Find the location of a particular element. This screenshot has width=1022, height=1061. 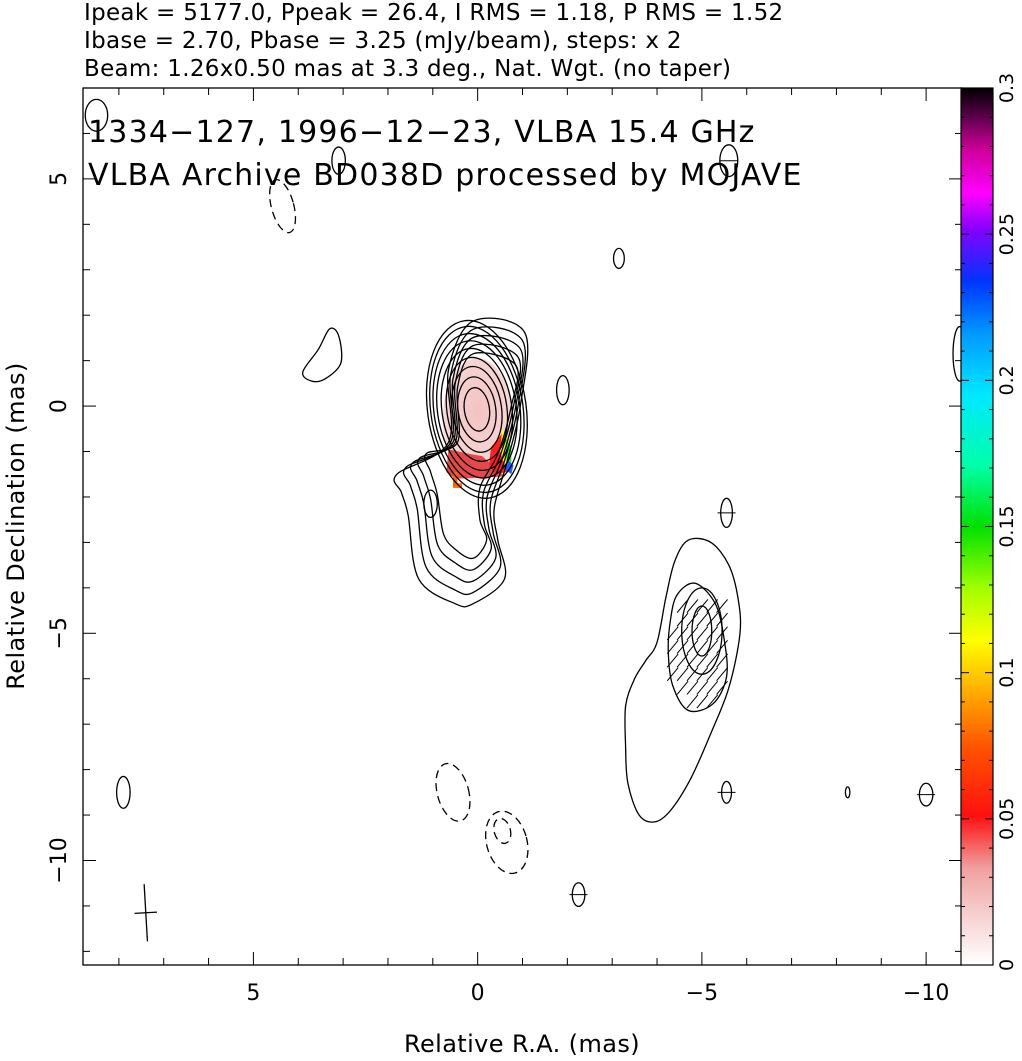

y-tick-label: 5 is located at coordinates (59, 179).